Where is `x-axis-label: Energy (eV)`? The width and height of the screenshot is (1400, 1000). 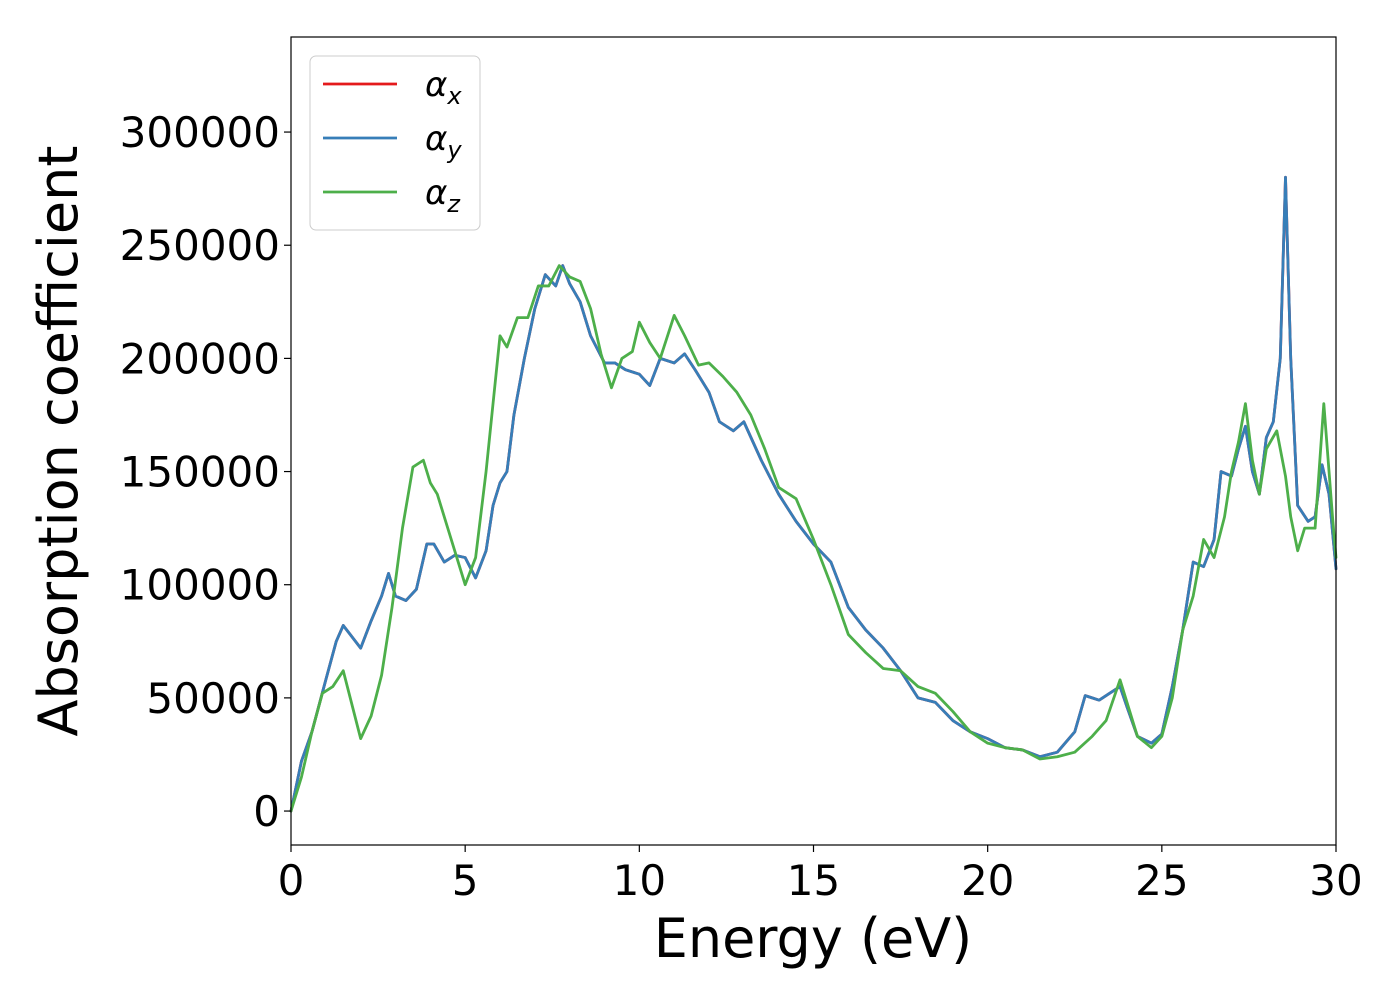 x-axis-label: Energy (eV) is located at coordinates (813, 938).